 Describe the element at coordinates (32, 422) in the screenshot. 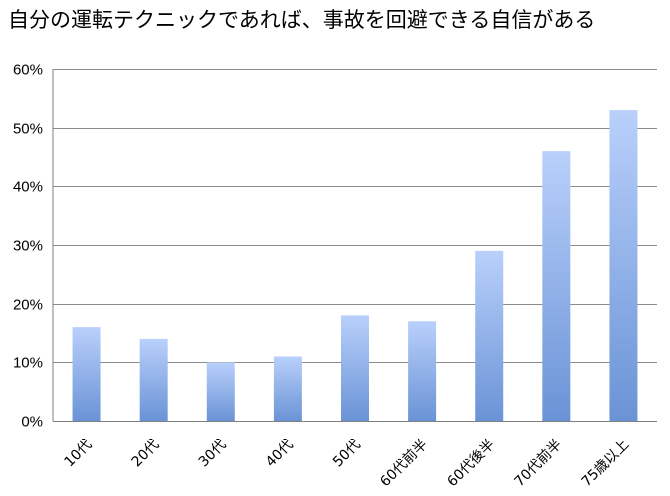

I see `y-tick-label: 0%` at that location.